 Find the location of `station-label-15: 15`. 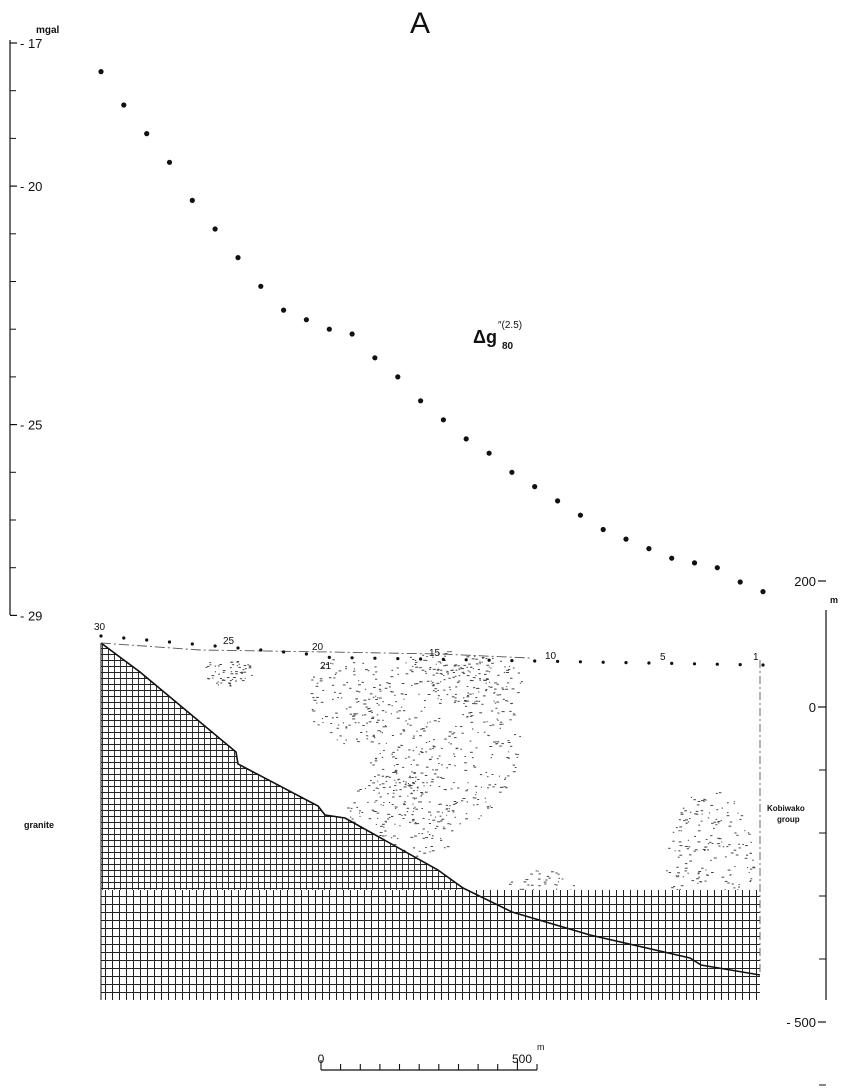

station-label-15: 15 is located at coordinates (435, 653).